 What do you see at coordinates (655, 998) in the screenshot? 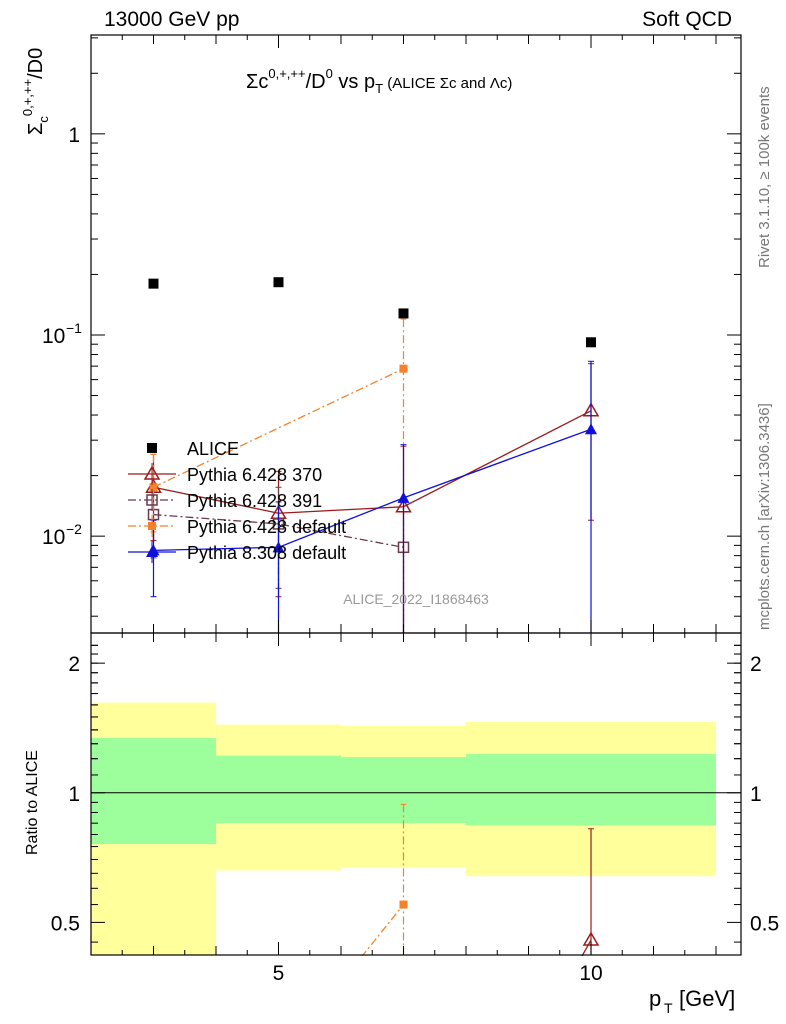
I see `x-axis-title: p` at bounding box center [655, 998].